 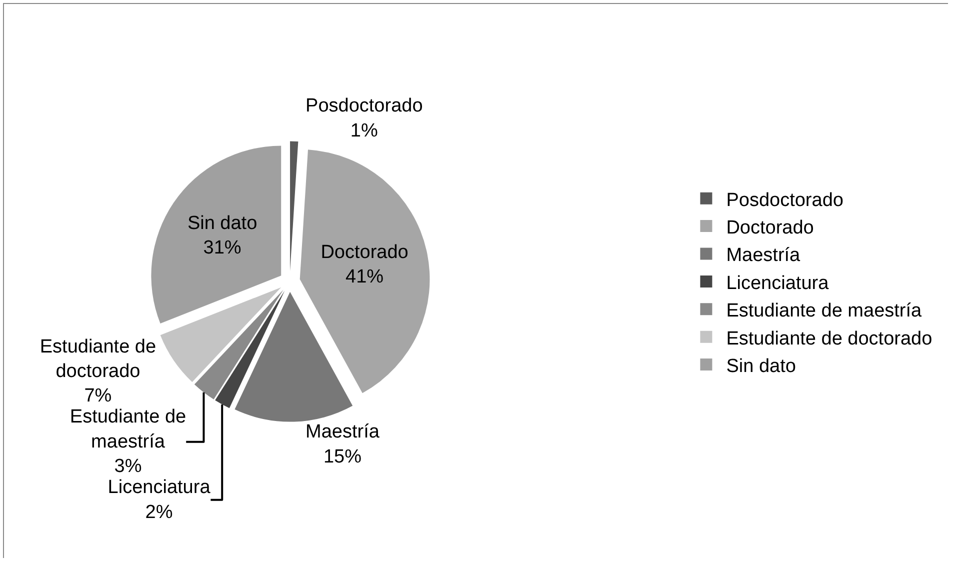 I want to click on legend-label: Estudiante de maestría, so click(x=824, y=311).